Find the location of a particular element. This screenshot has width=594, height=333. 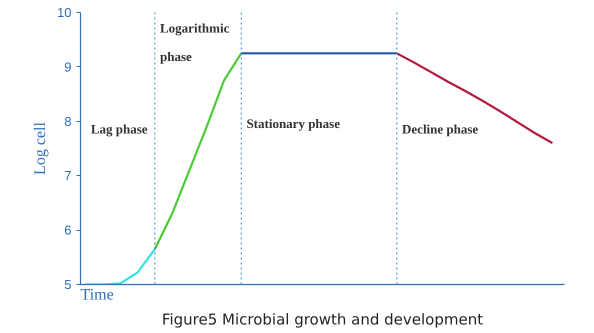

y-tick-label: 9 is located at coordinates (68, 66).